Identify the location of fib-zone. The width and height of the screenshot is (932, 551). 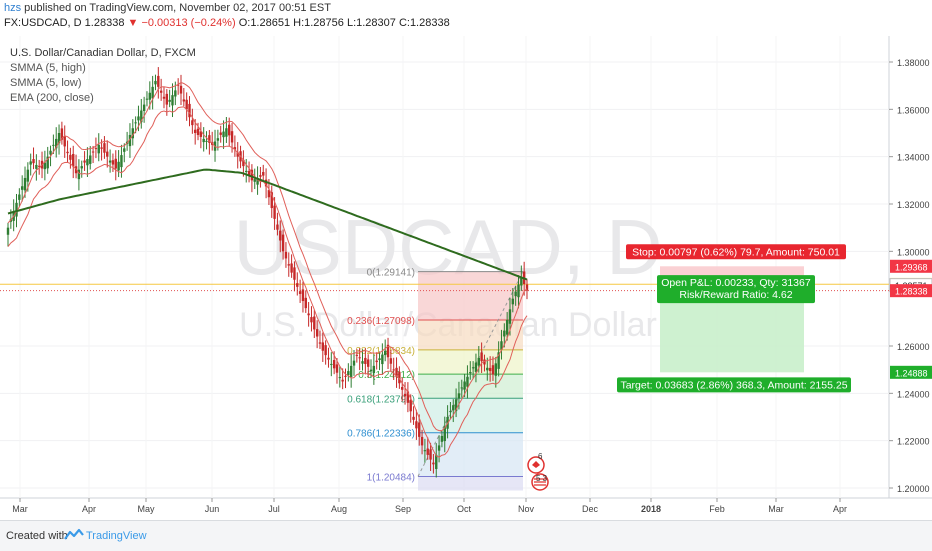
(470, 415).